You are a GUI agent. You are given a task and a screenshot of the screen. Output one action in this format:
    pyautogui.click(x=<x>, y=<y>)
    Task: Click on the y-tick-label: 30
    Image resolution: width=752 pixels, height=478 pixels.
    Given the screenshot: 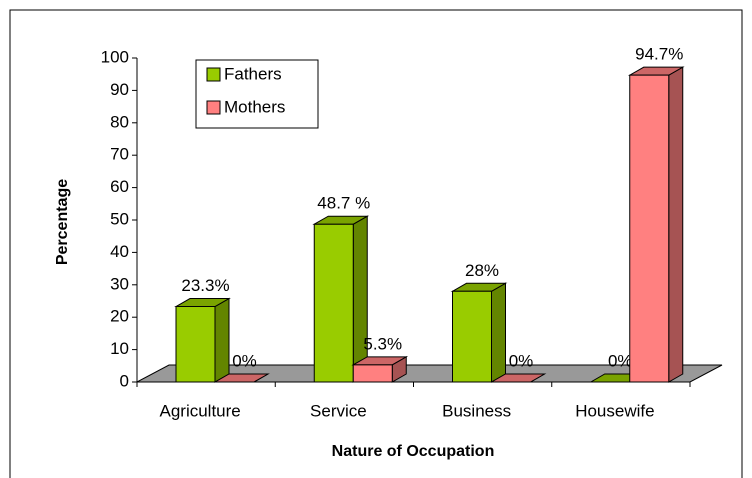 What is the action you would take?
    pyautogui.click(x=119, y=283)
    